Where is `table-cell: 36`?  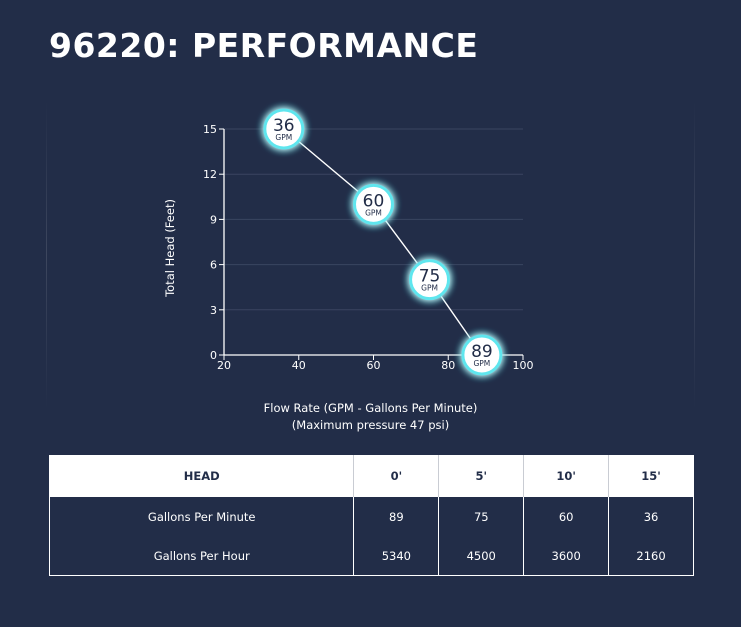
table-cell: 36 is located at coordinates (651, 516).